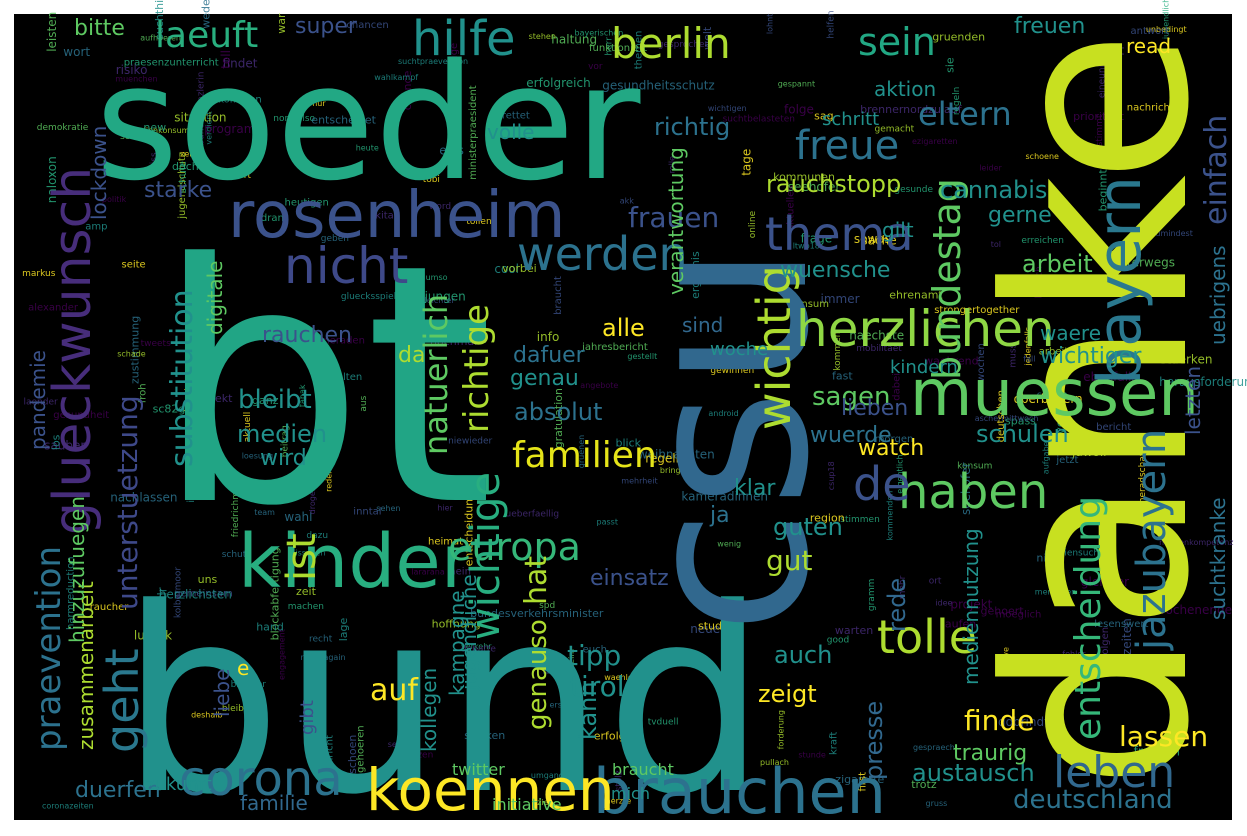 The image size is (1247, 836). What do you see at coordinates (588, 710) in the screenshot?
I see `word-50: kann` at bounding box center [588, 710].